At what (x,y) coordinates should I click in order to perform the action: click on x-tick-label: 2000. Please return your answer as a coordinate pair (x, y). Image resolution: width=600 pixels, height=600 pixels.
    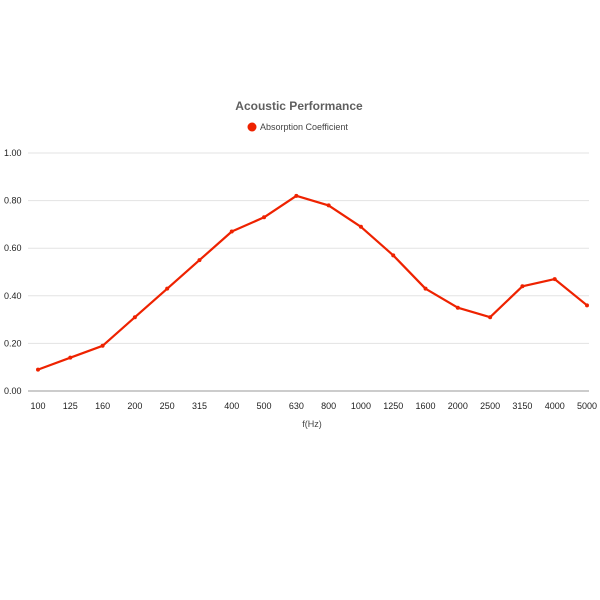
    Looking at the image, I should click on (458, 406).